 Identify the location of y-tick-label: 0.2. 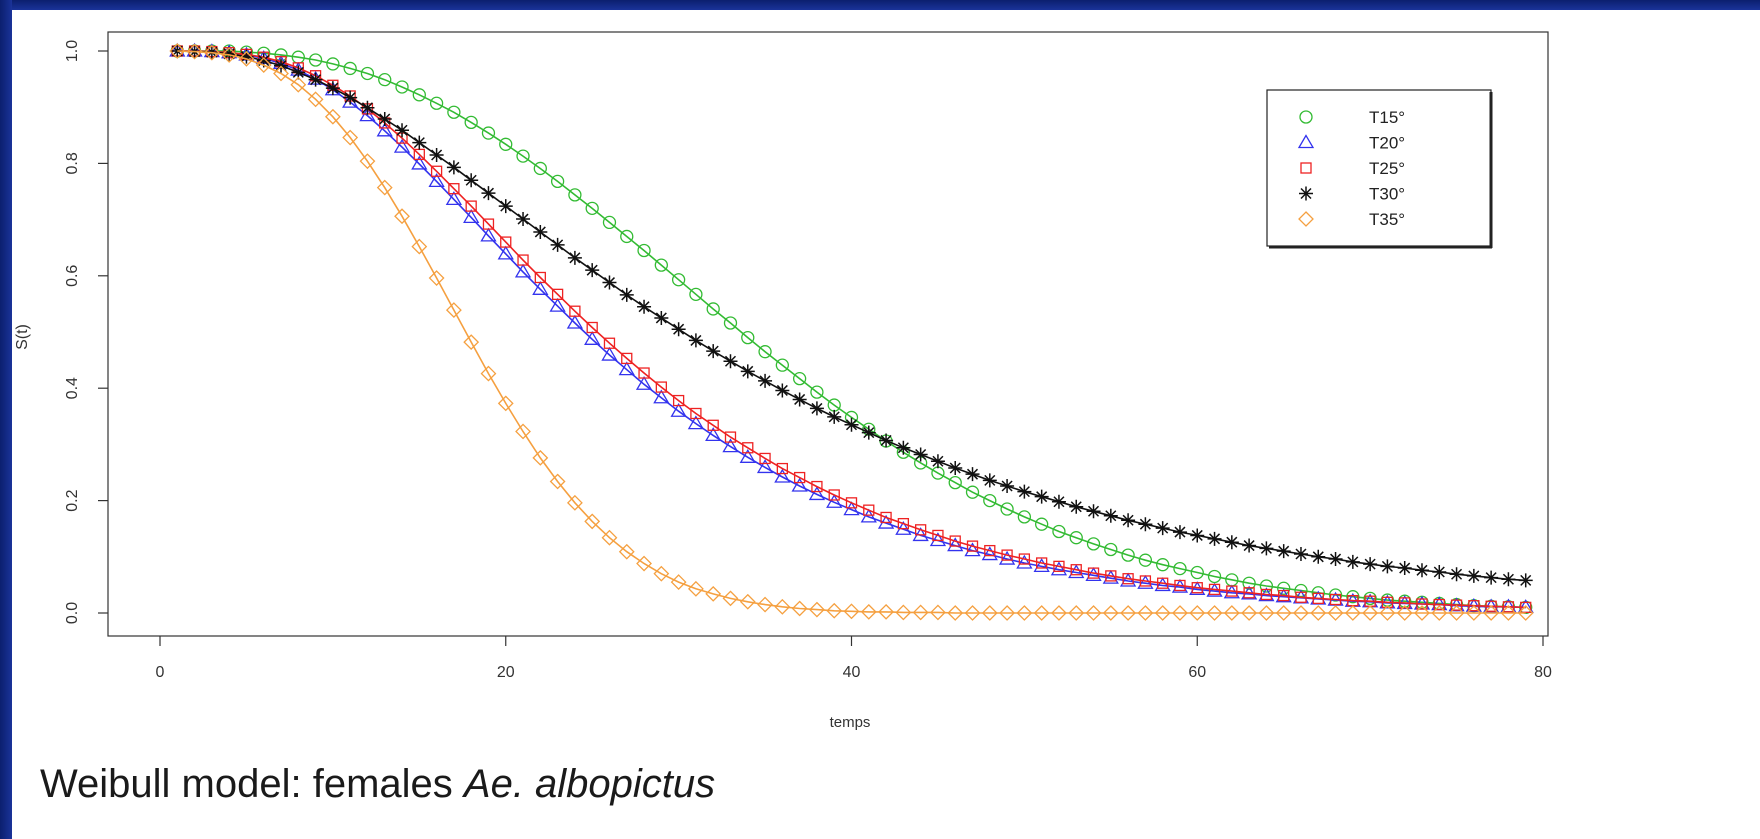
(72, 500).